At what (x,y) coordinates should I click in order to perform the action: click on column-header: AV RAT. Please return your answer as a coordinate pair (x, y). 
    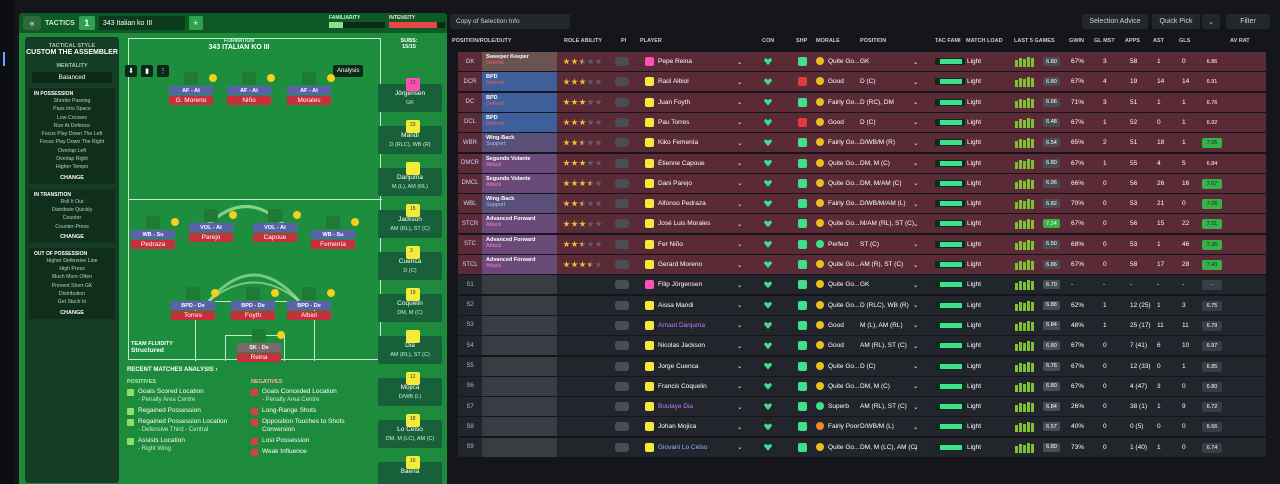
    Looking at the image, I should click on (1240, 41).